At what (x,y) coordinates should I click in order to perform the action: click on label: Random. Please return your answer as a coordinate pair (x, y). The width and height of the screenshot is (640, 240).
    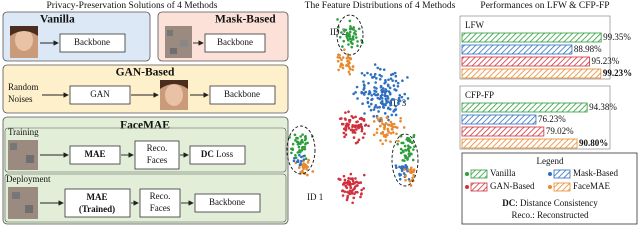
    Looking at the image, I should click on (23, 87).